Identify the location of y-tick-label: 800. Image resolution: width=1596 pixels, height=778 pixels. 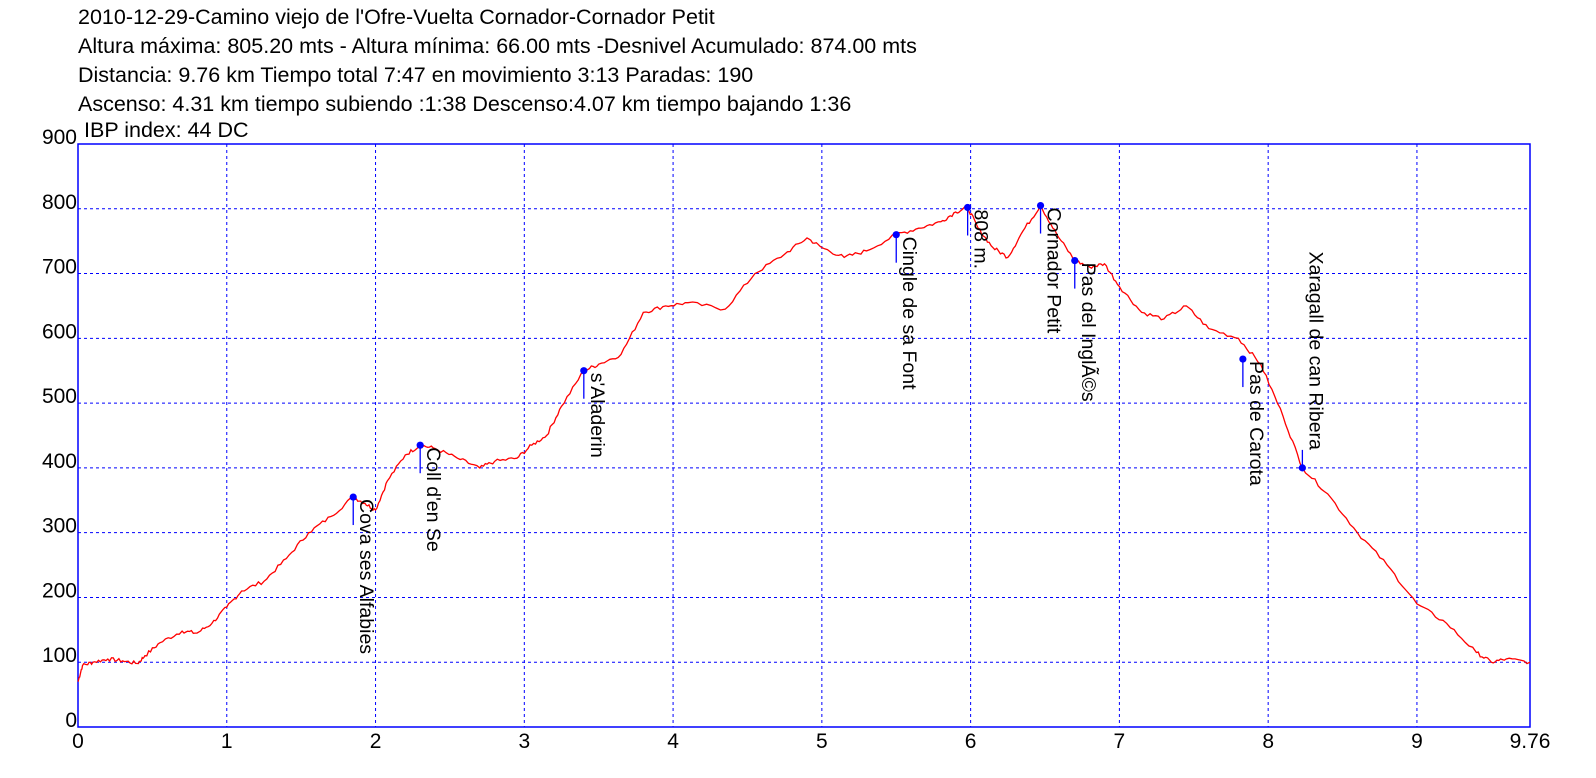
(59, 202).